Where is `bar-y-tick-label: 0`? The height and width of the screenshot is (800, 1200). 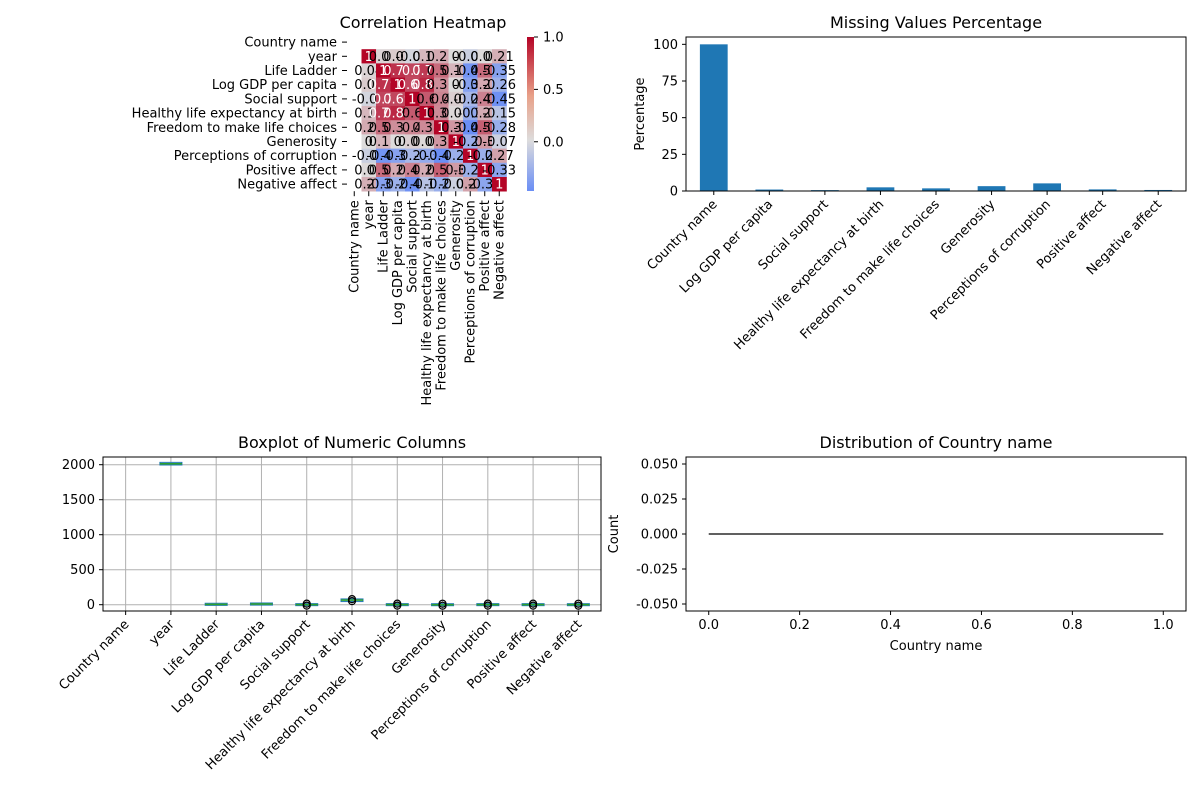 bar-y-tick-label: 0 is located at coordinates (674, 192).